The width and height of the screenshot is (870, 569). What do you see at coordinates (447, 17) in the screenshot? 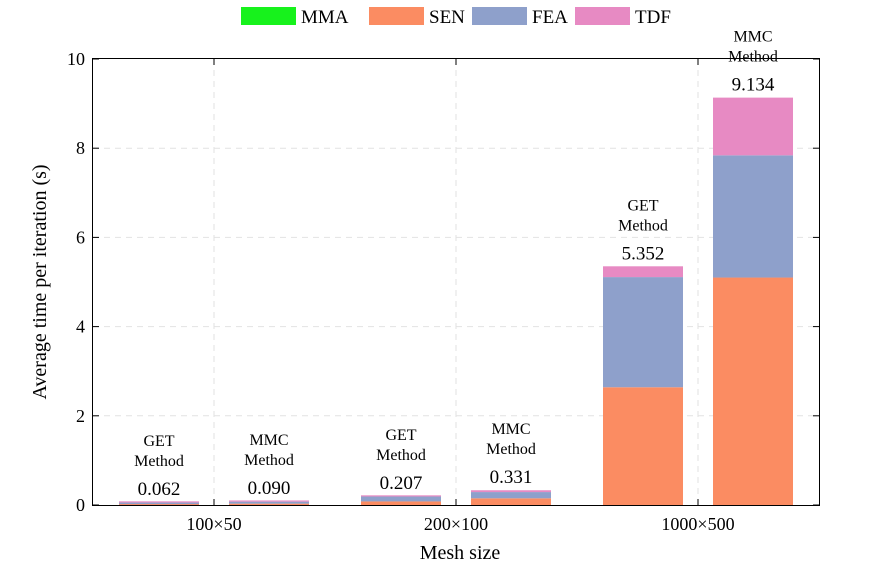
I see `legend-label-sen: SEN` at bounding box center [447, 17].